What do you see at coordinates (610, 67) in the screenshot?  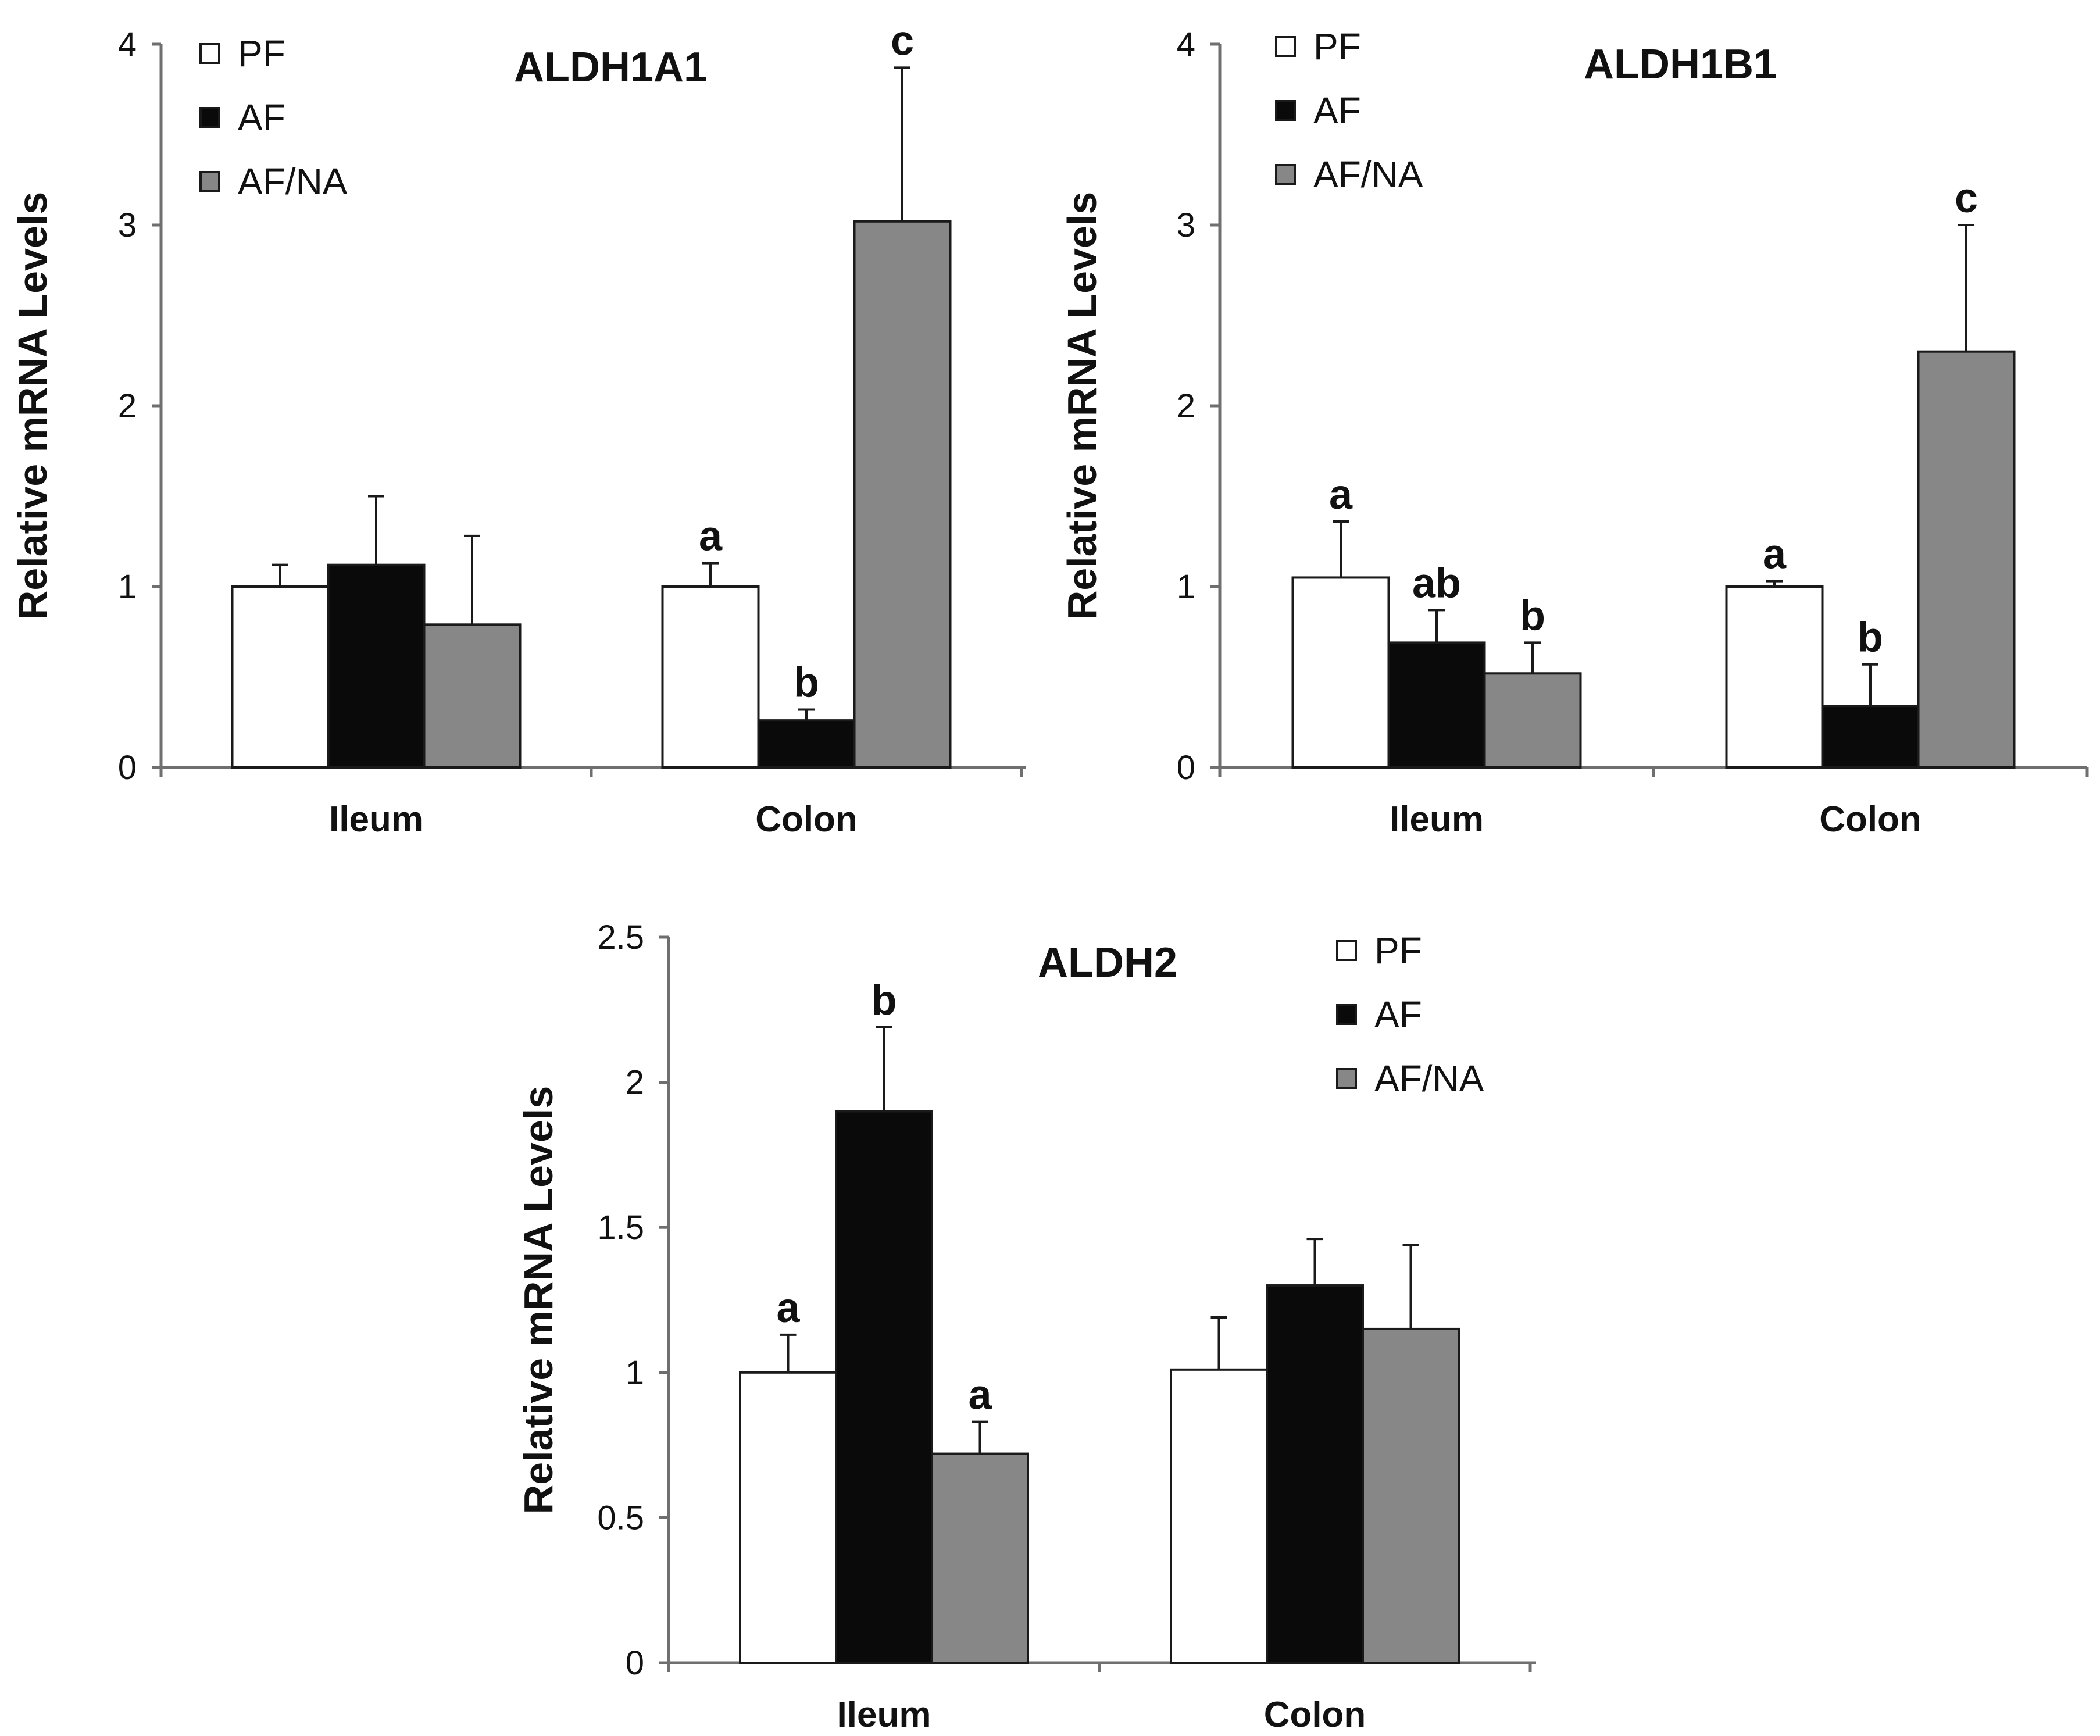 I see `chart-title: ALDH1A1` at bounding box center [610, 67].